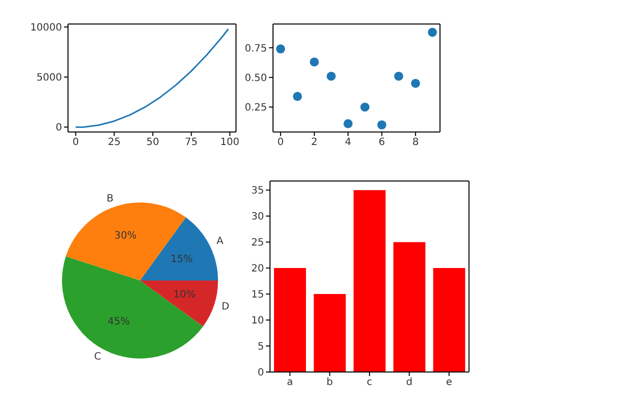 The image size is (639, 396). Describe the element at coordinates (257, 269) in the screenshot. I see `y-tick-label: 20` at that location.